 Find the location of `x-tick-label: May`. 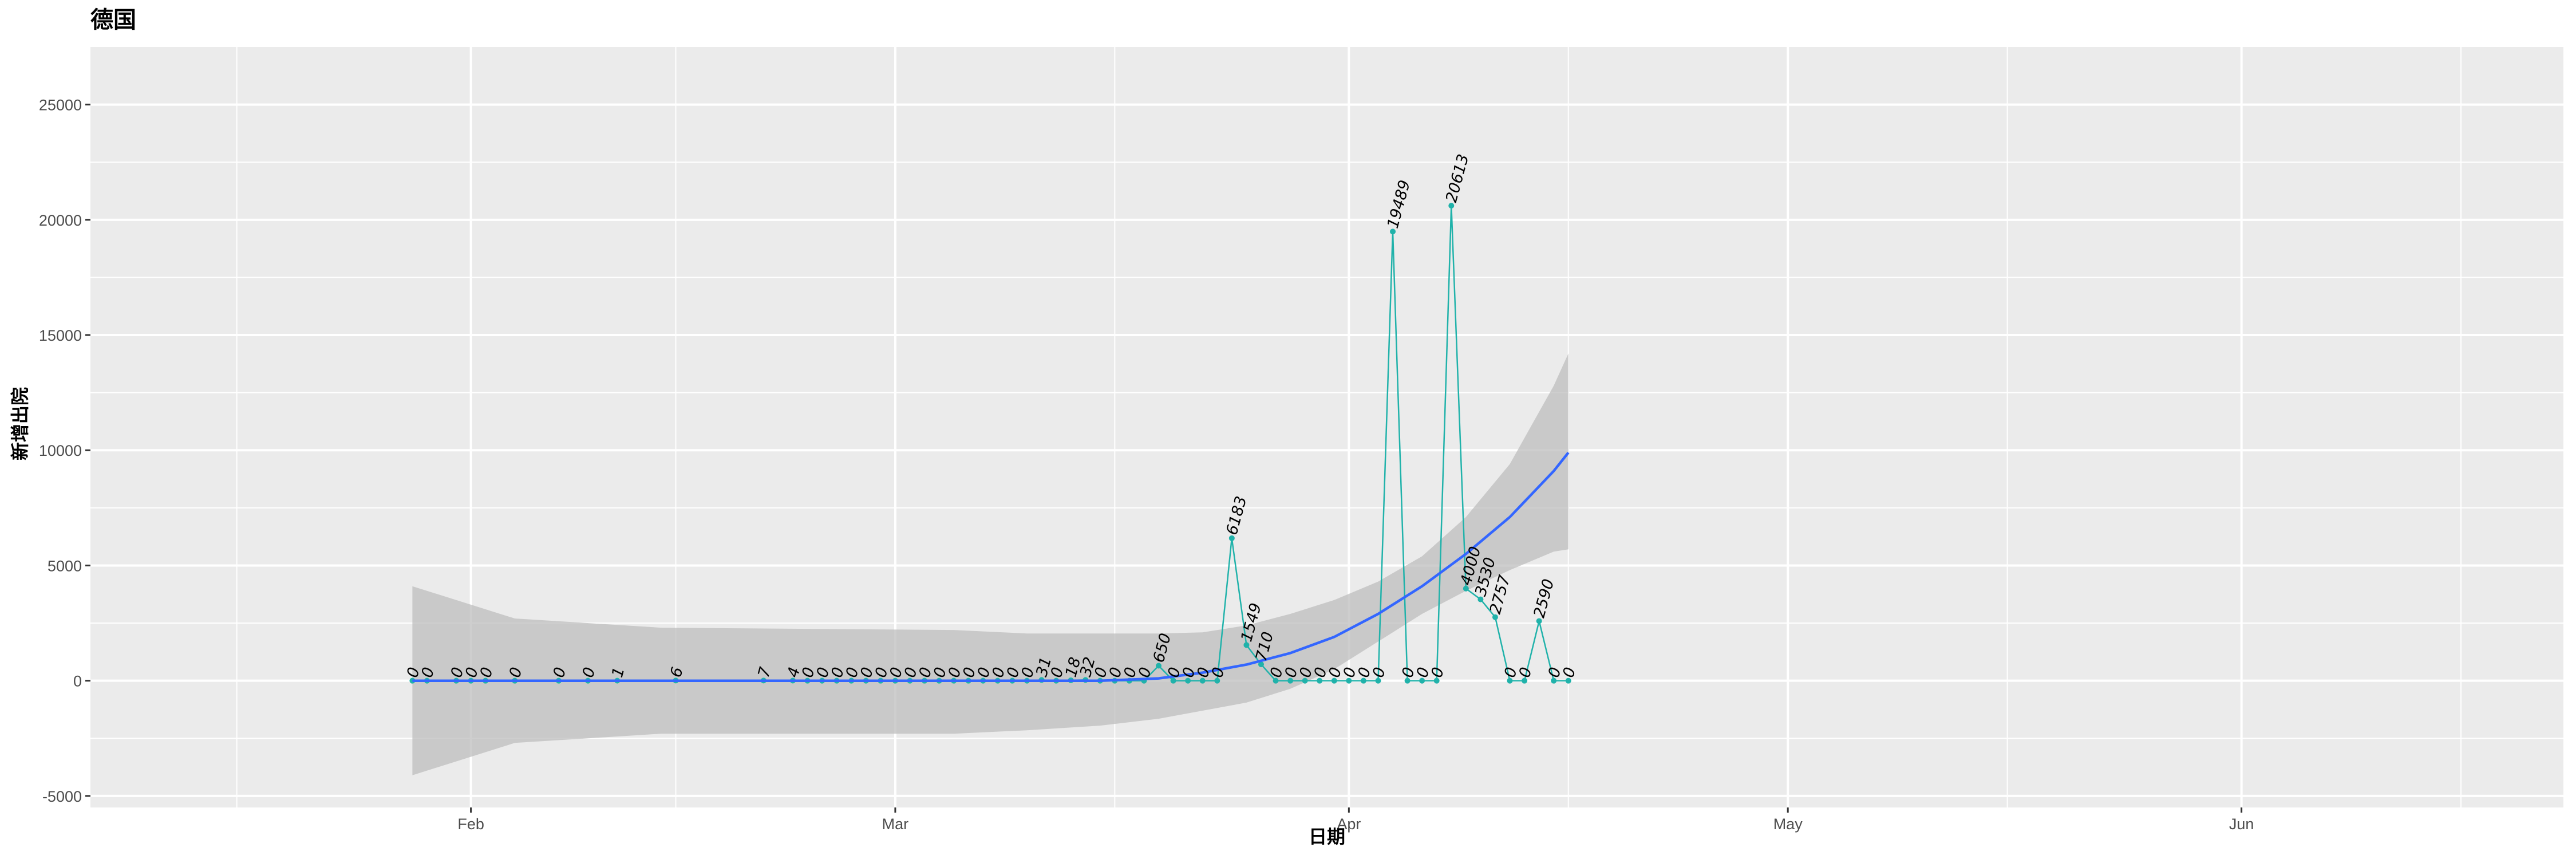

x-tick-label: May is located at coordinates (1788, 824).